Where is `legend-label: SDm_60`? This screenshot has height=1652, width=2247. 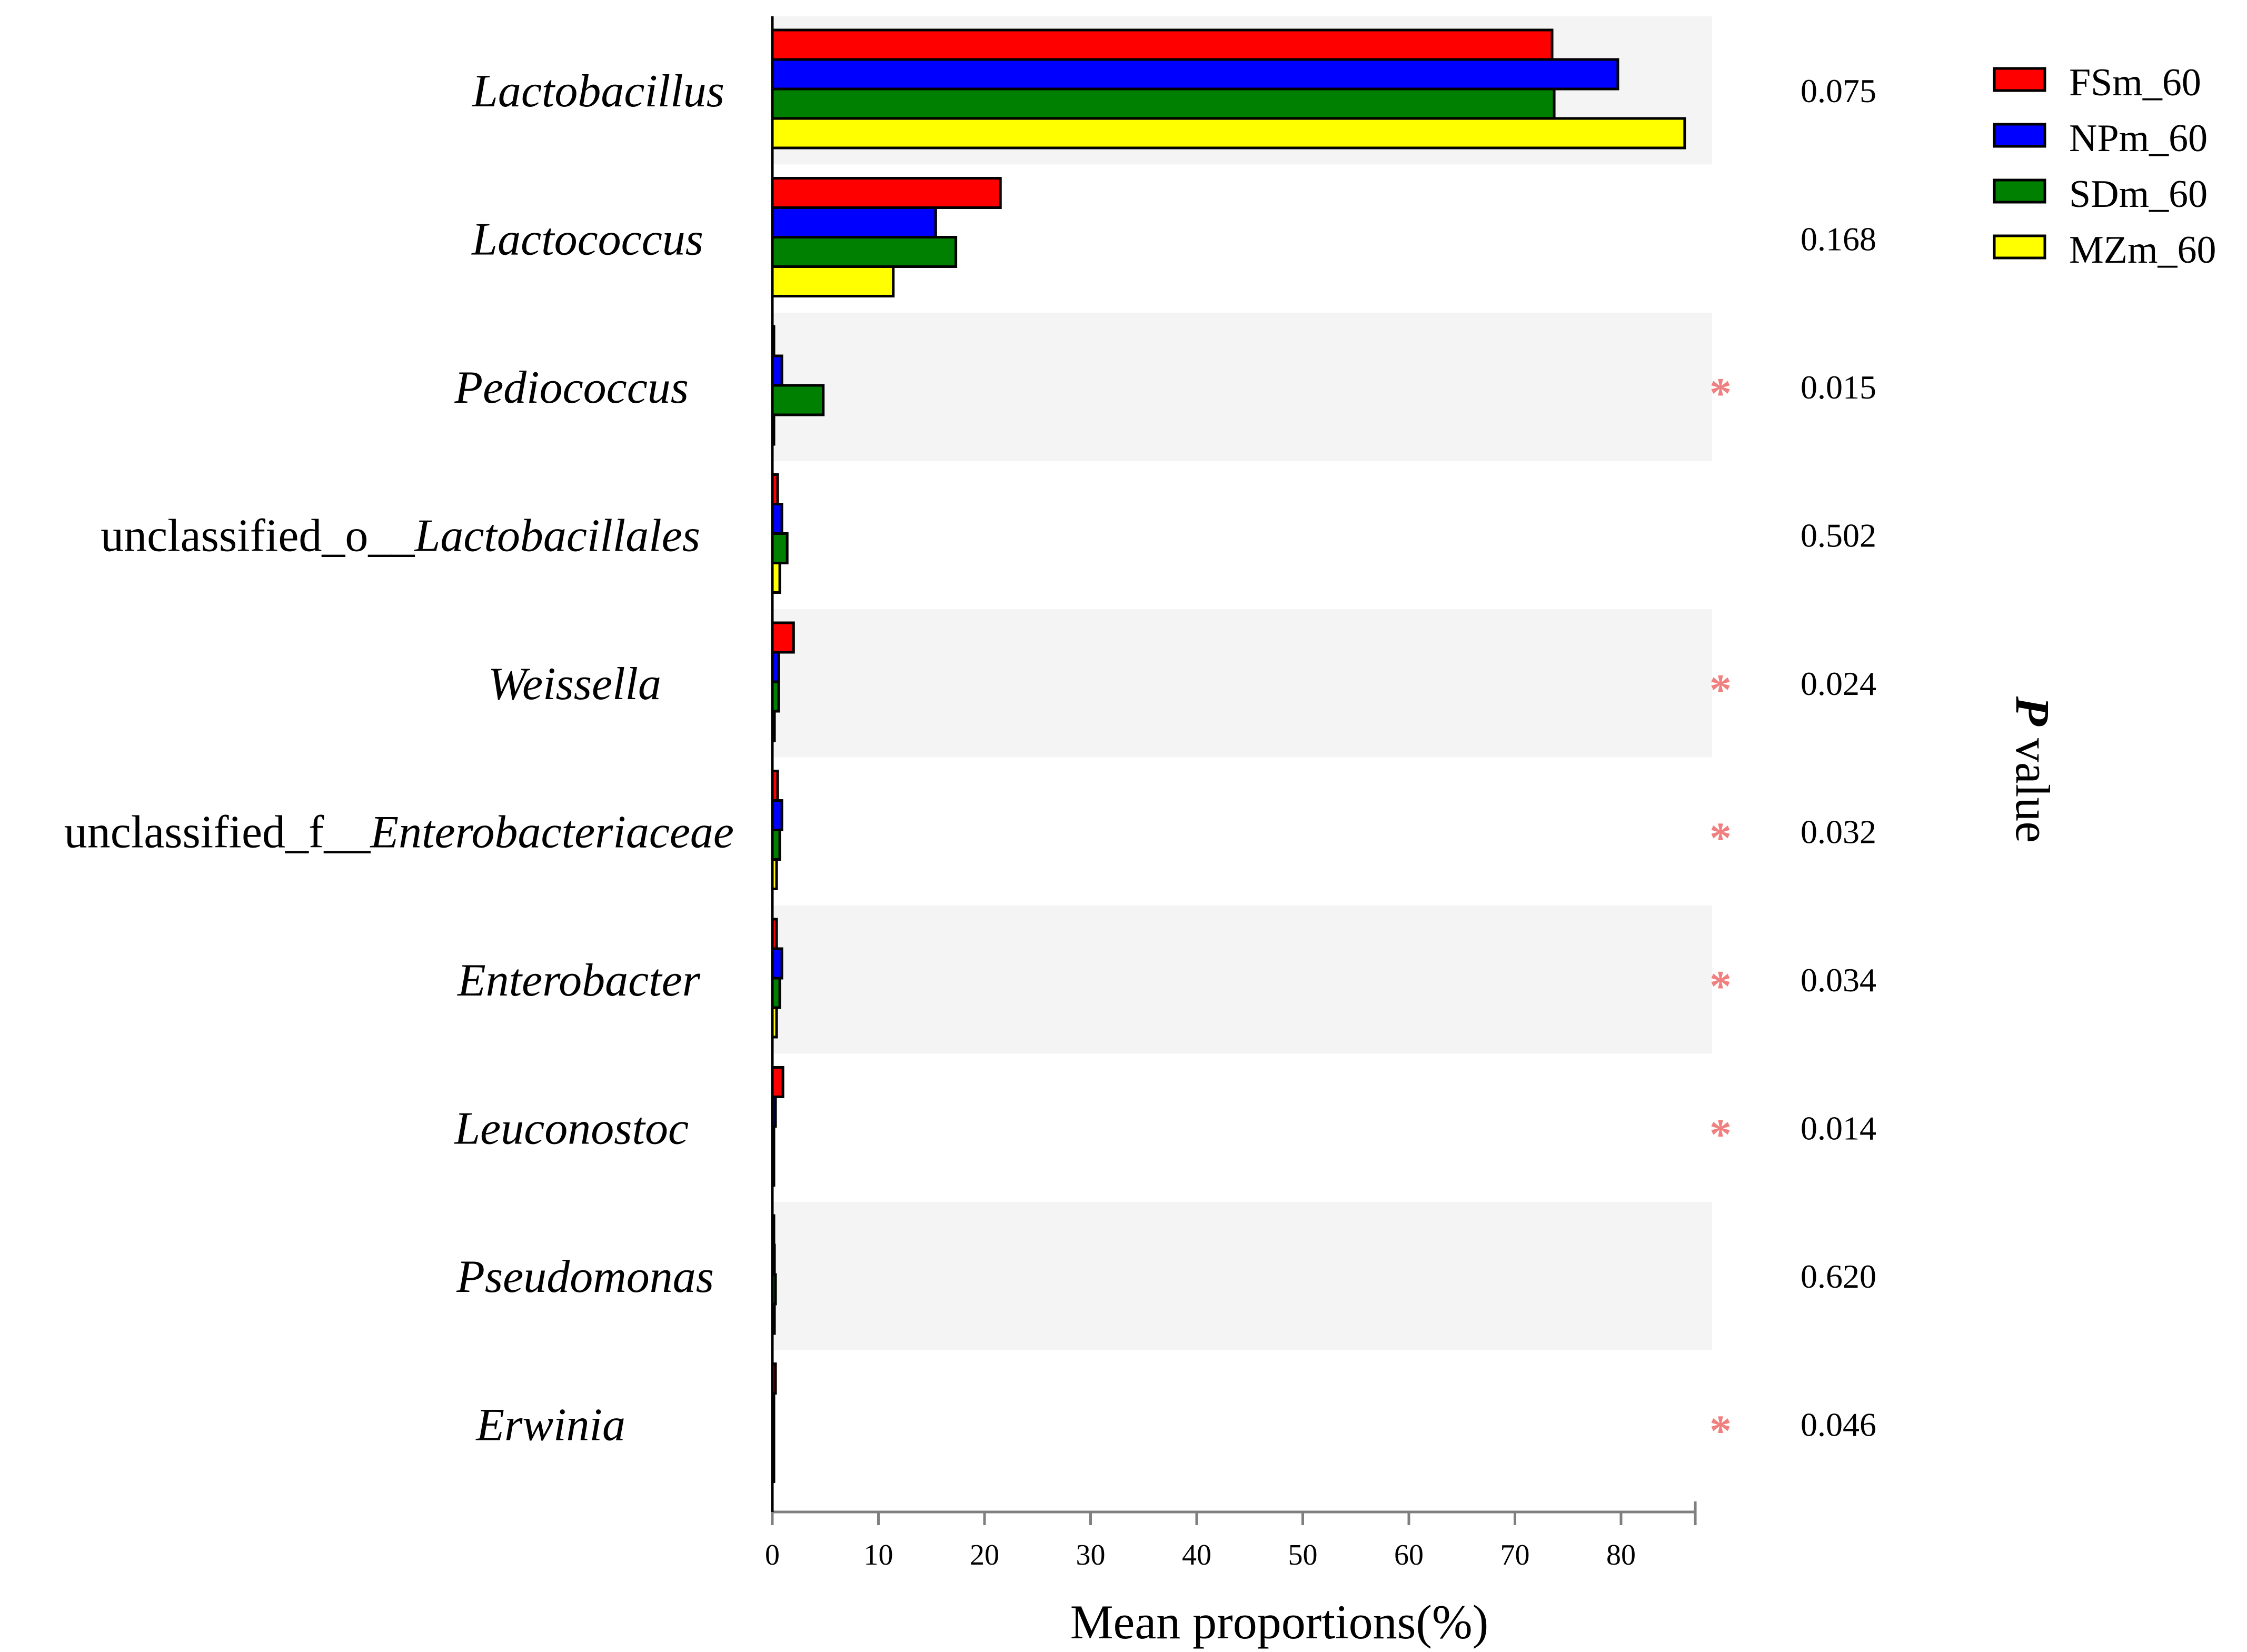
legend-label: SDm_60 is located at coordinates (2138, 194).